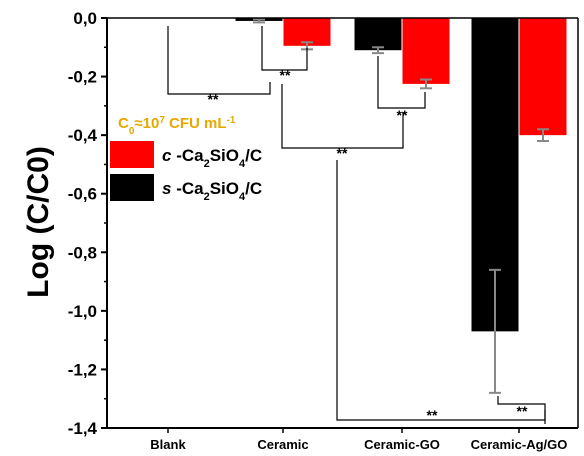 The image size is (584, 456). I want to click on y-tick-label: -0,4, so click(83, 135).